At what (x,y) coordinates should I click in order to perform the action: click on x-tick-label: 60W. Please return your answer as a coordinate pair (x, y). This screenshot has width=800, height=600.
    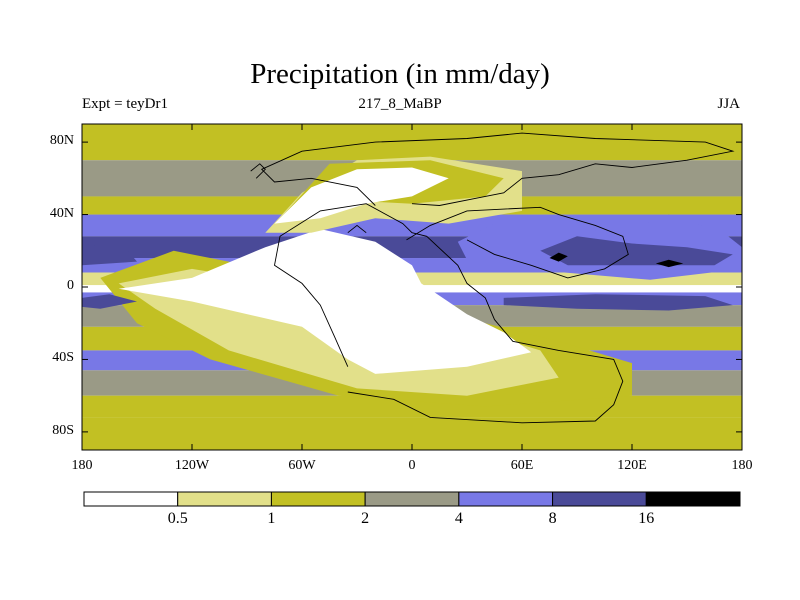
    Looking at the image, I should click on (302, 465).